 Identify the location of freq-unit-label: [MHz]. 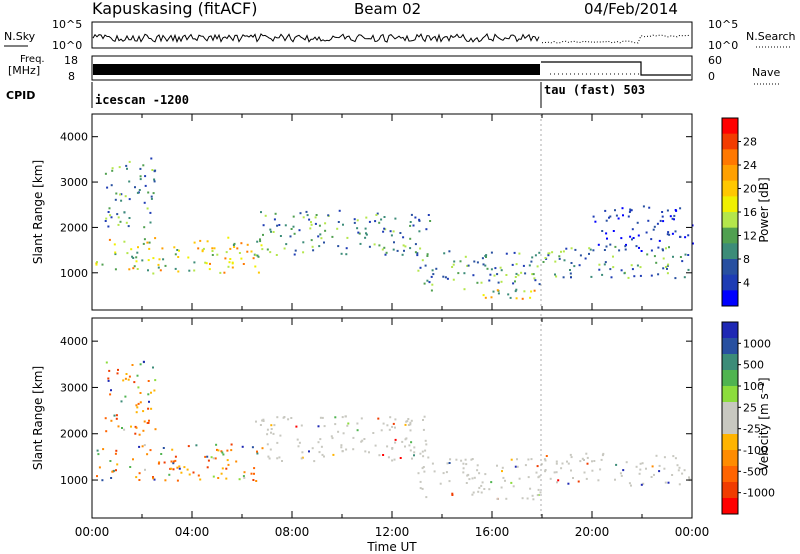
(24, 70).